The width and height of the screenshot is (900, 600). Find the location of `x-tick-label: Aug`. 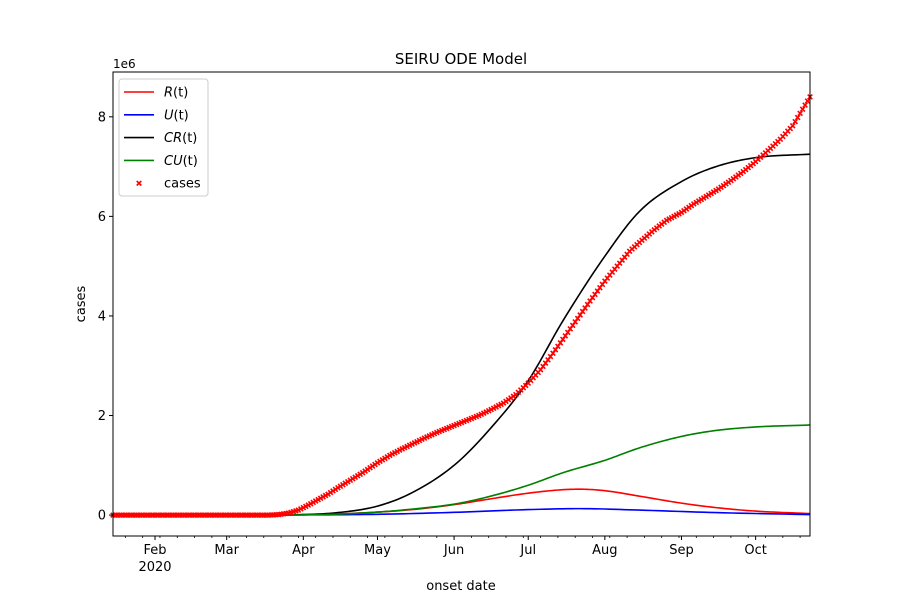

x-tick-label: Aug is located at coordinates (604, 550).